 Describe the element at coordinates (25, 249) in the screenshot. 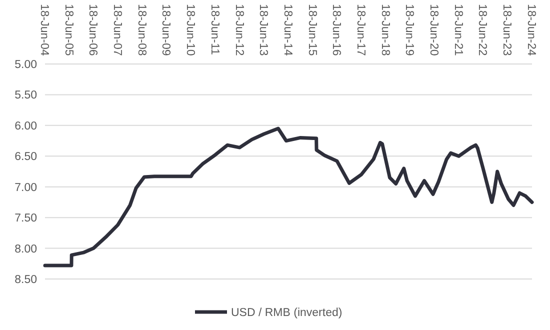

I see `y-tick-label: 8.00` at that location.